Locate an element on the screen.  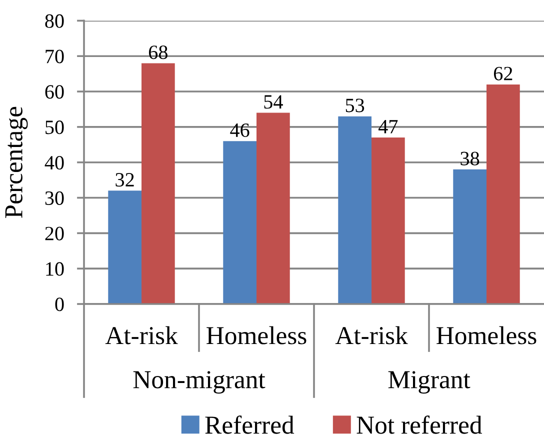
data-label: 68 is located at coordinates (158, 53).